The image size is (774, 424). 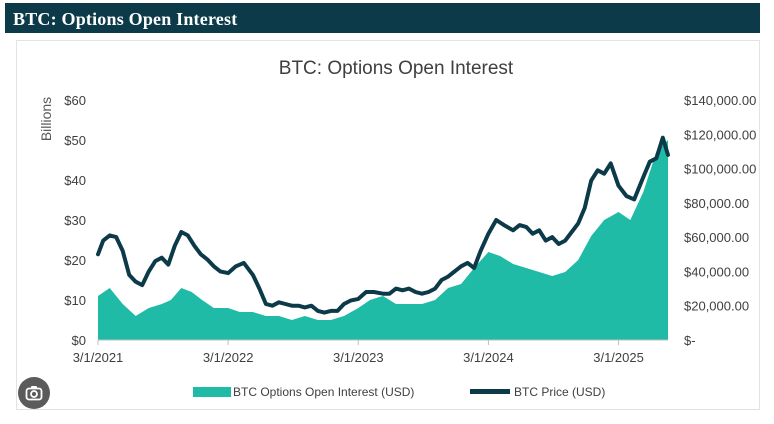 What do you see at coordinates (75, 260) in the screenshot?
I see `y-left-tick-label: $20` at bounding box center [75, 260].